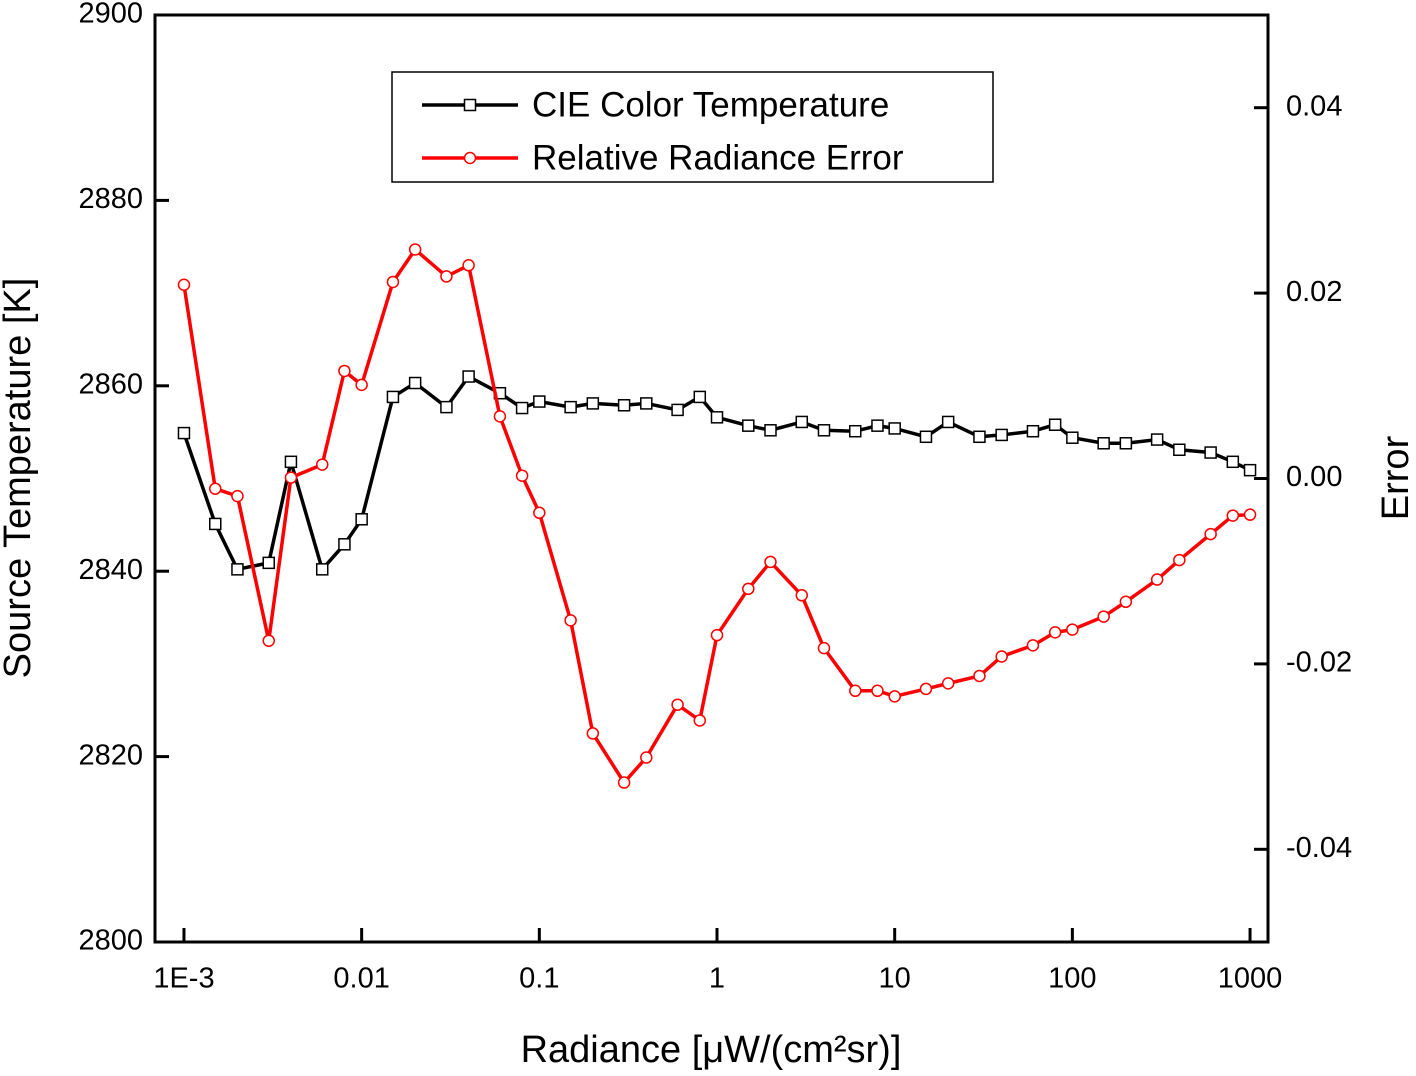  I want to click on legend-box, so click(692, 127).